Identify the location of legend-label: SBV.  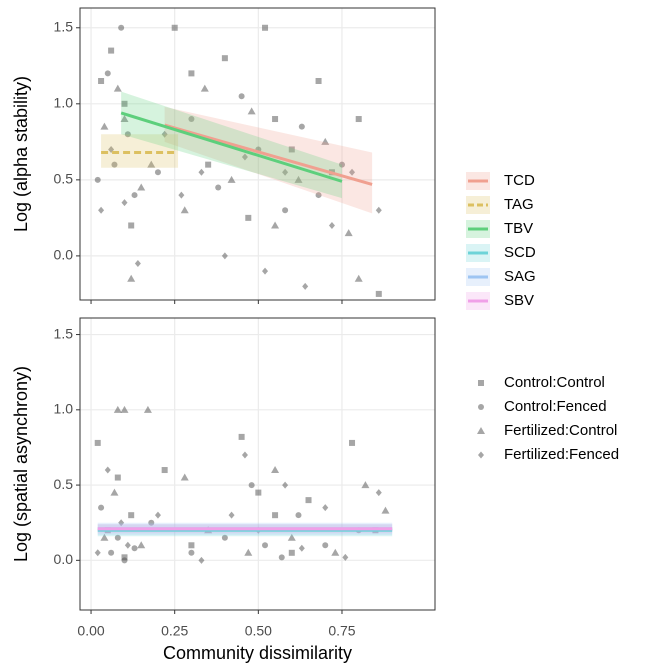
(519, 300).